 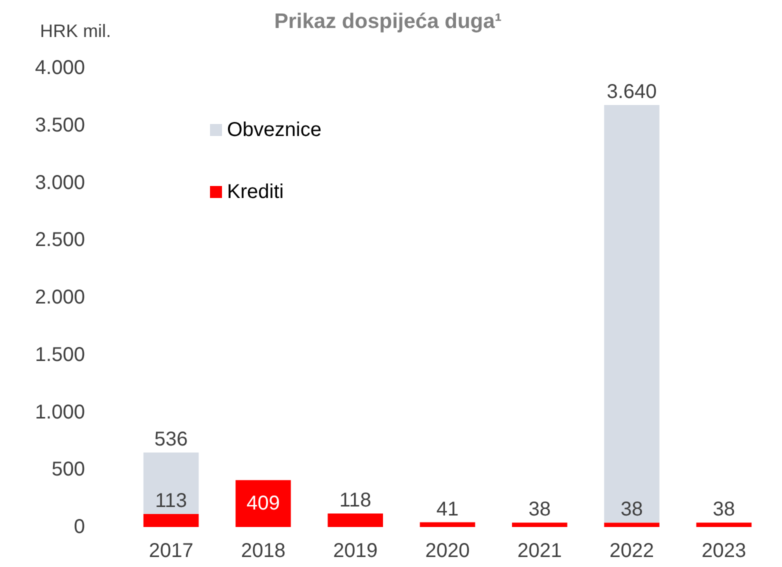 What do you see at coordinates (171, 551) in the screenshot?
I see `x-tick-label: 2017` at bounding box center [171, 551].